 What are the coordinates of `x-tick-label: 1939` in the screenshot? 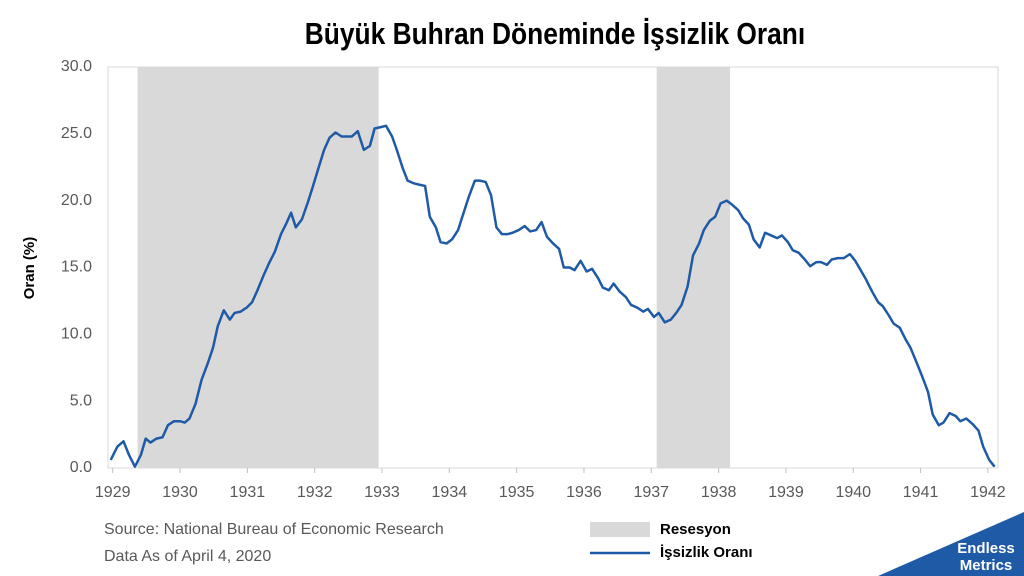 It's located at (786, 492).